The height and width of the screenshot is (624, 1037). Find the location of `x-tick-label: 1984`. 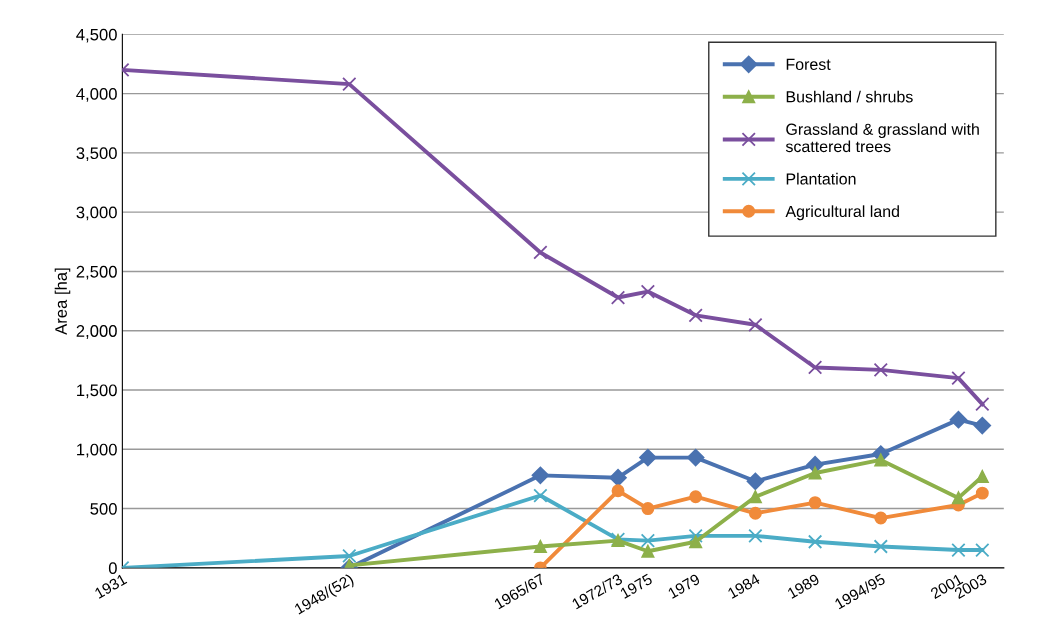

x-tick-label: 1984 is located at coordinates (744, 586).